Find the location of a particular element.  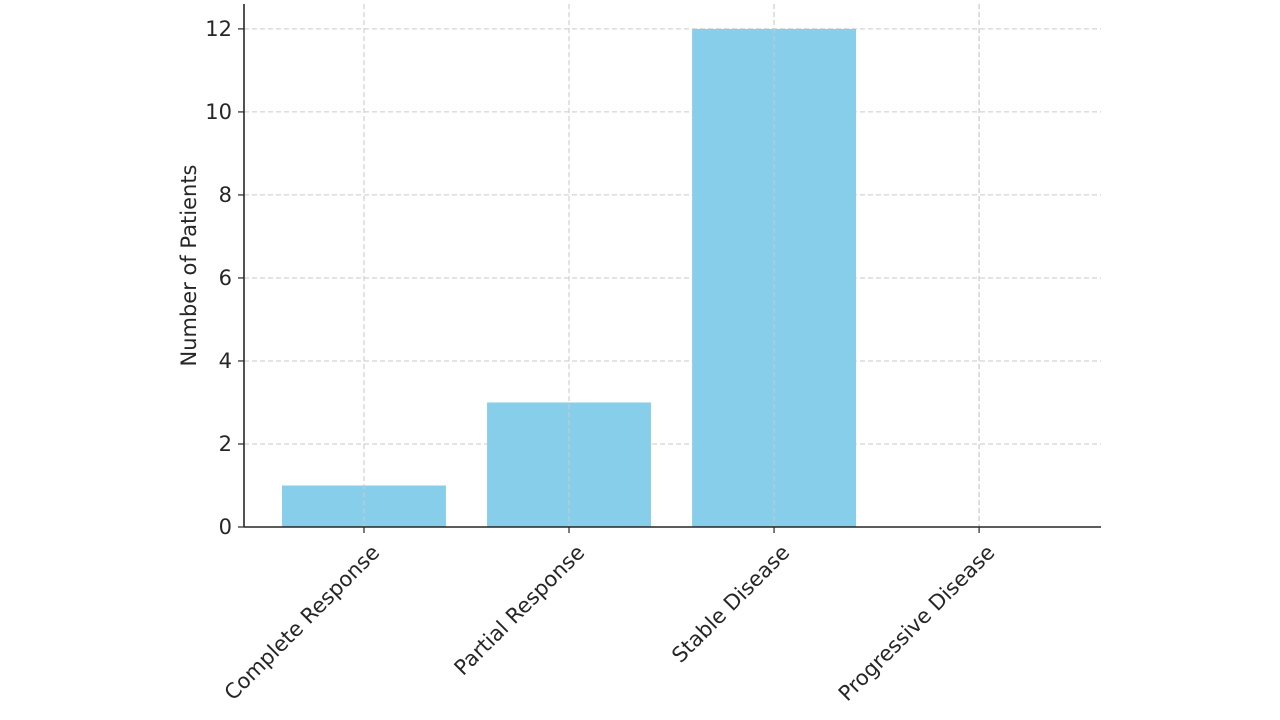

y-tick-label: 2 is located at coordinates (225, 444).